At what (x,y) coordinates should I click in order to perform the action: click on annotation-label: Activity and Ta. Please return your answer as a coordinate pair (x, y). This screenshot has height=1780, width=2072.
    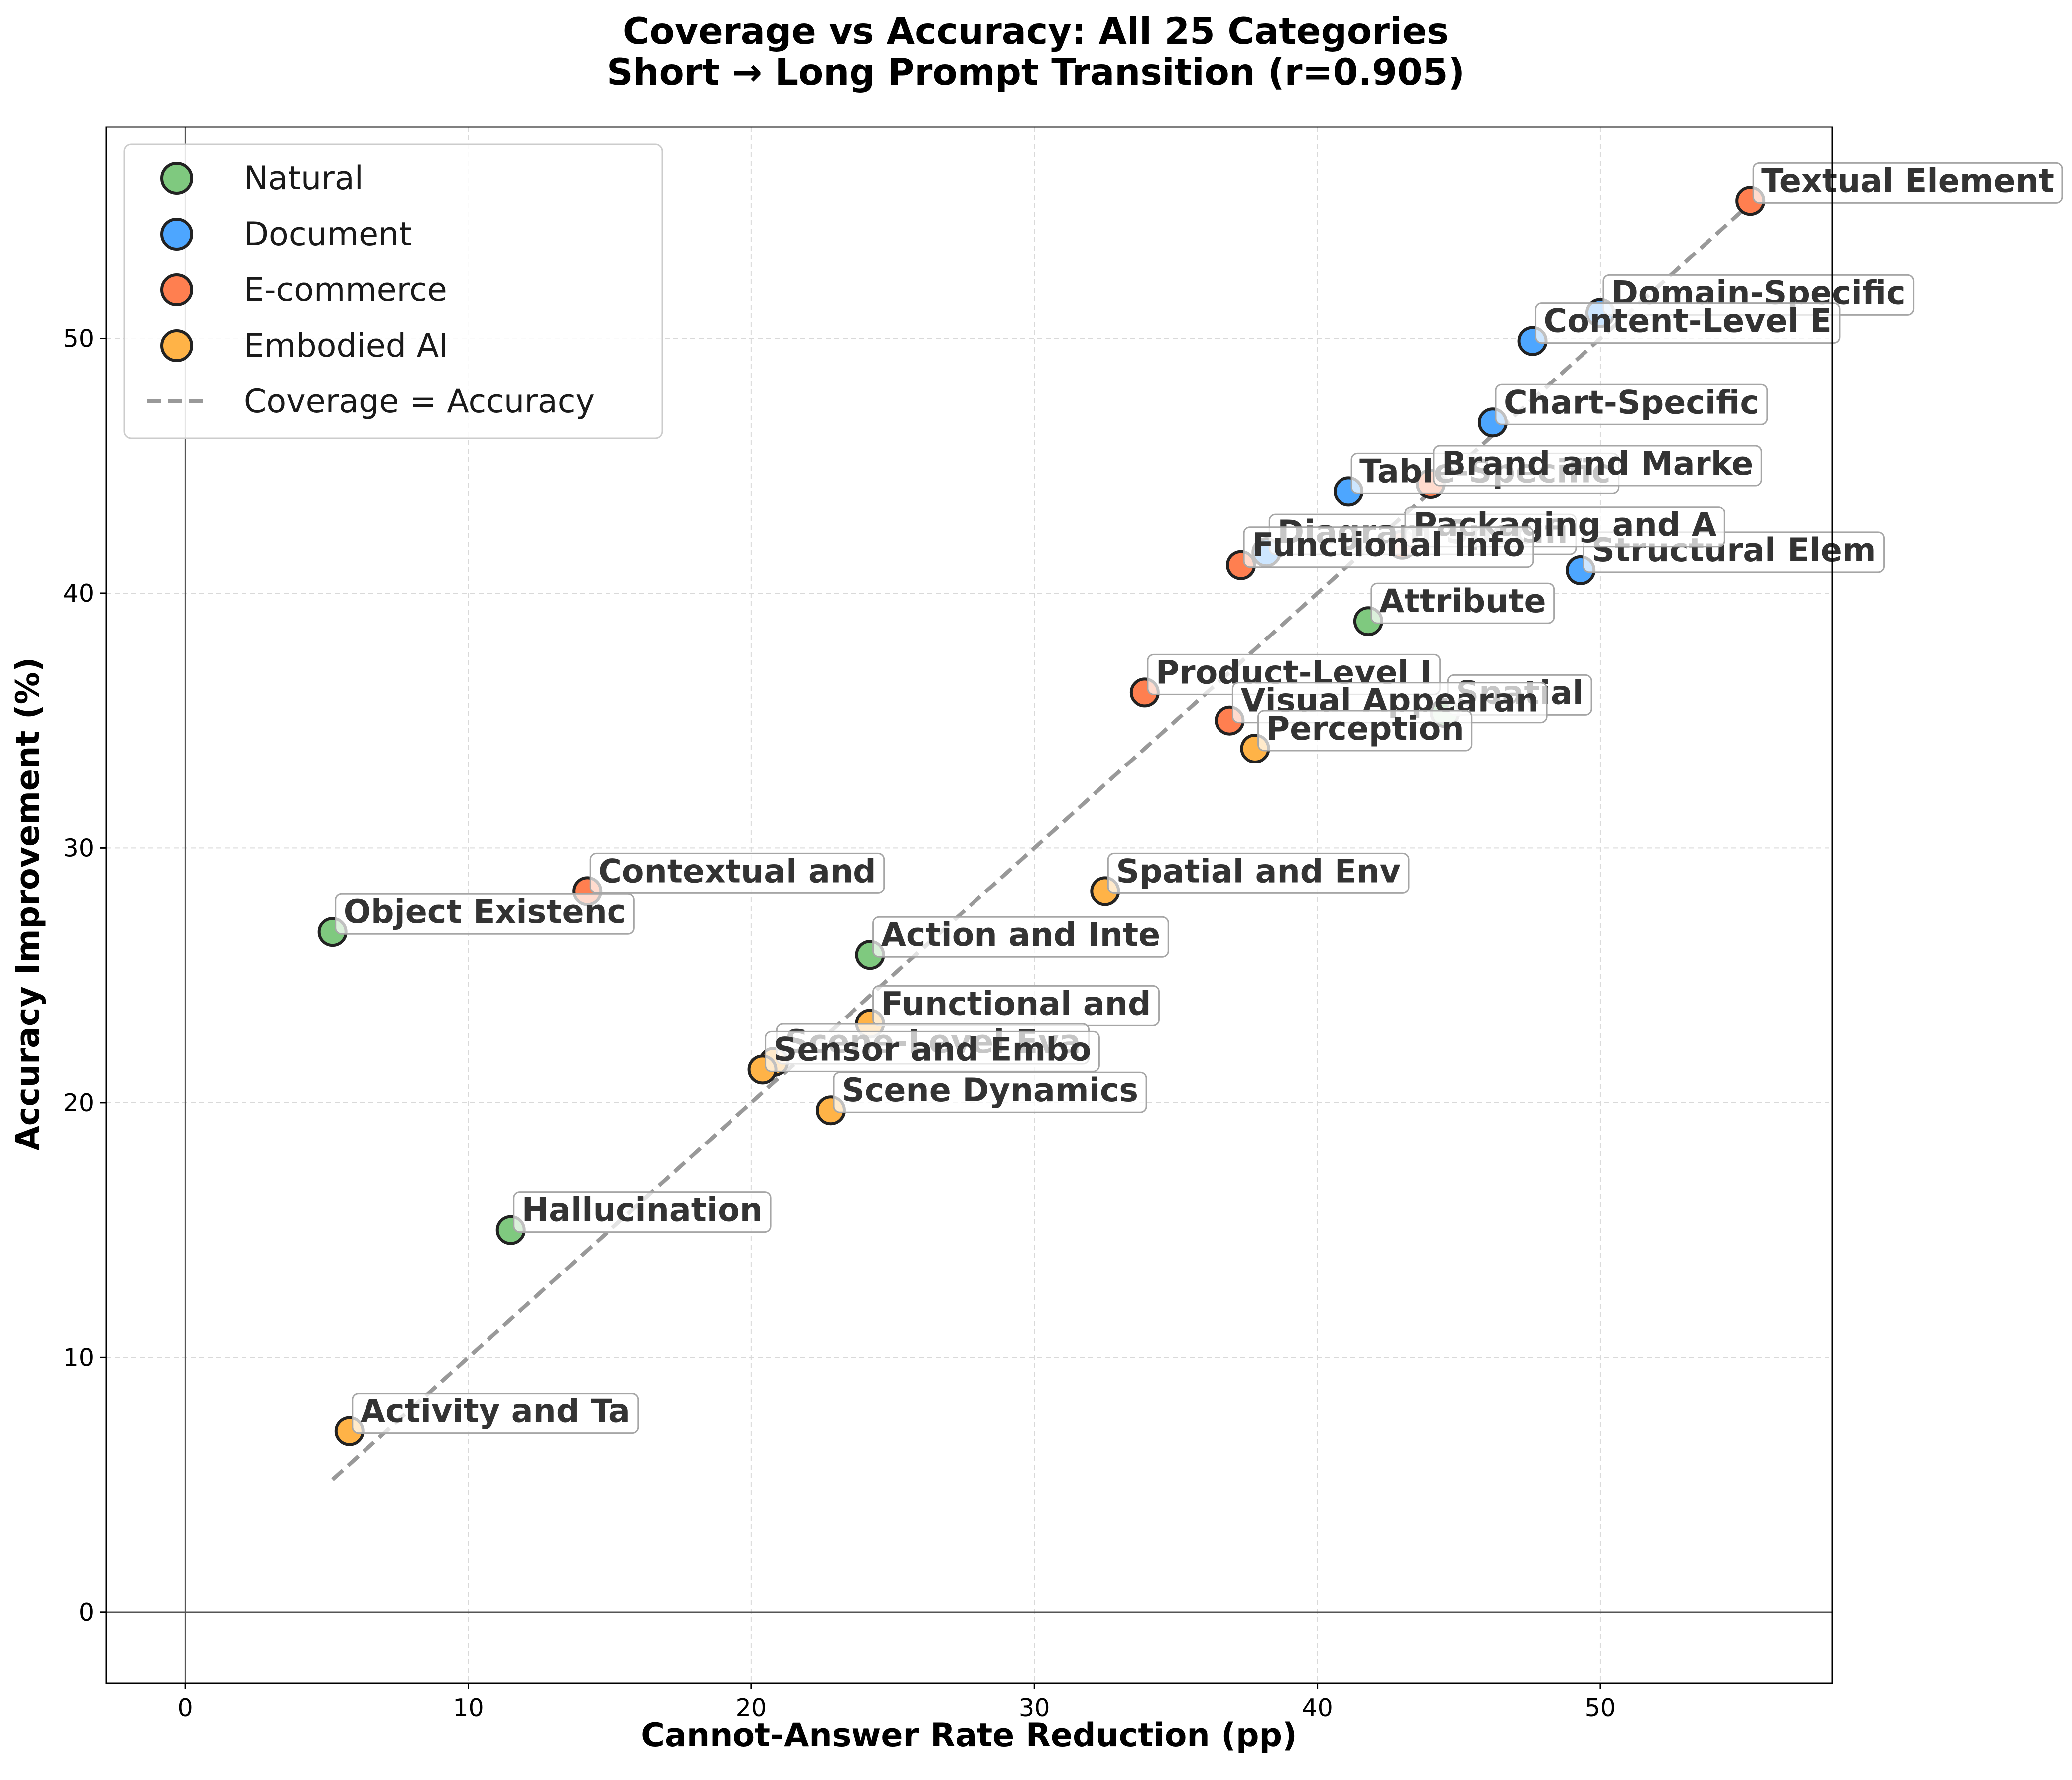
    Looking at the image, I should click on (495, 1411).